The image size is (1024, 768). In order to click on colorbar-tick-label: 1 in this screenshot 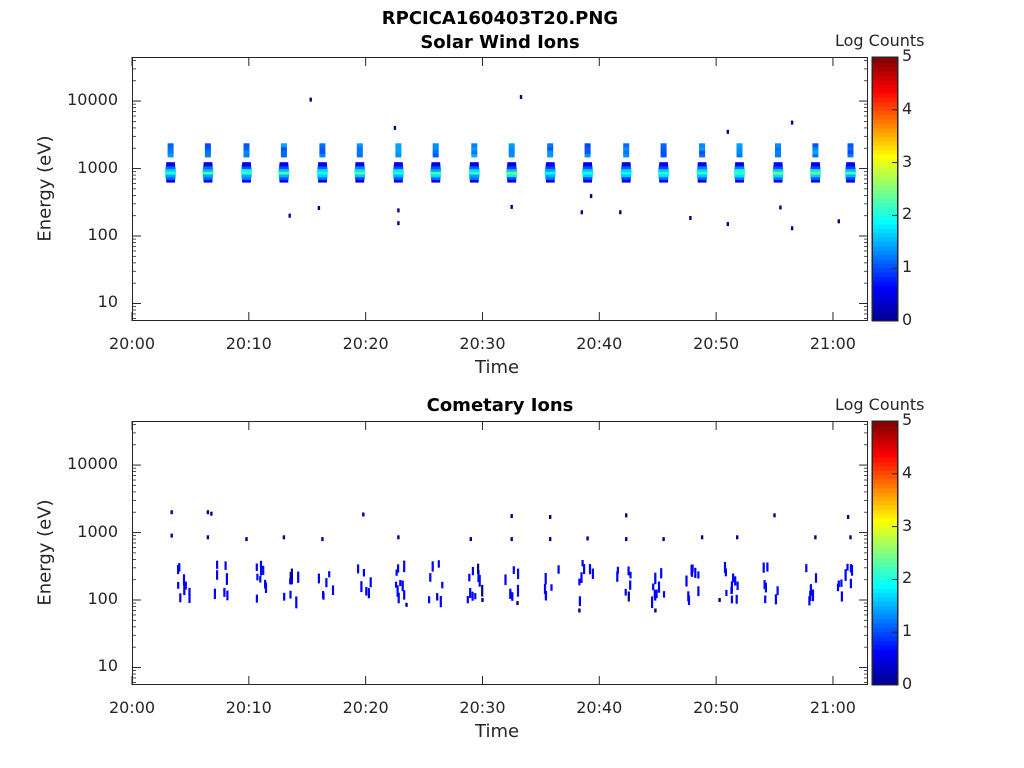, I will do `click(907, 631)`.